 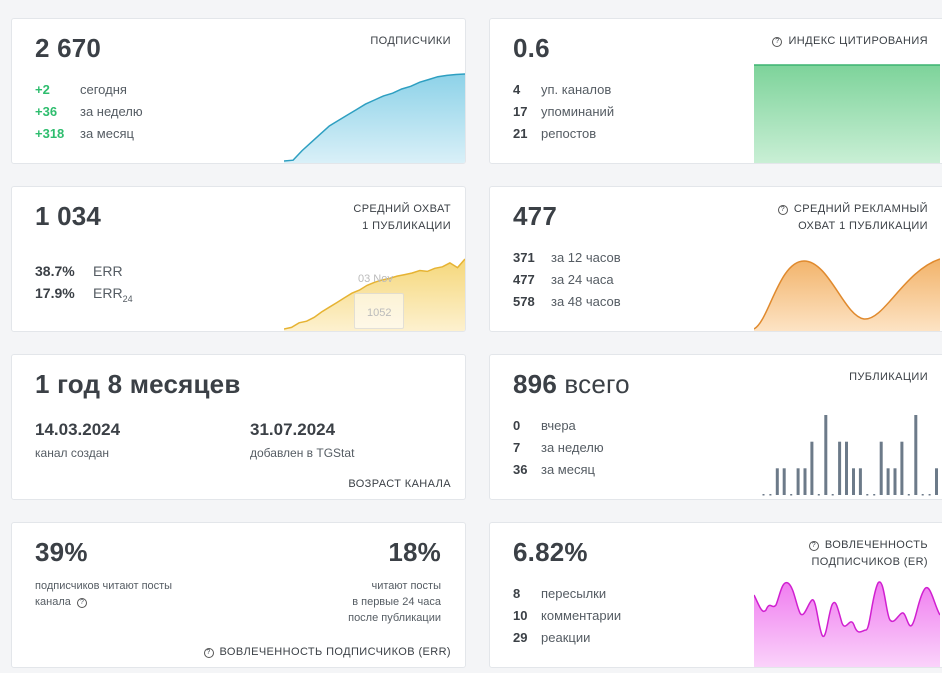 What do you see at coordinates (850, 455) in the screenshot?
I see `posts-chart` at bounding box center [850, 455].